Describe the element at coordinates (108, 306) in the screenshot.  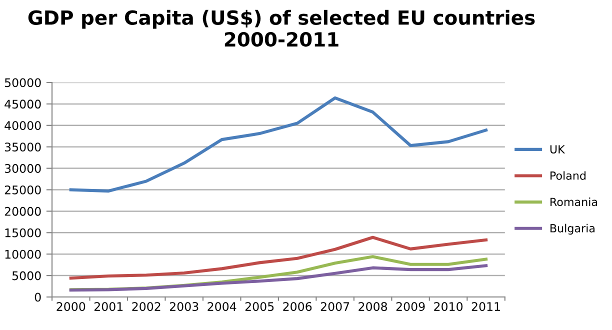
I see `x-tick-label: 2001` at that location.